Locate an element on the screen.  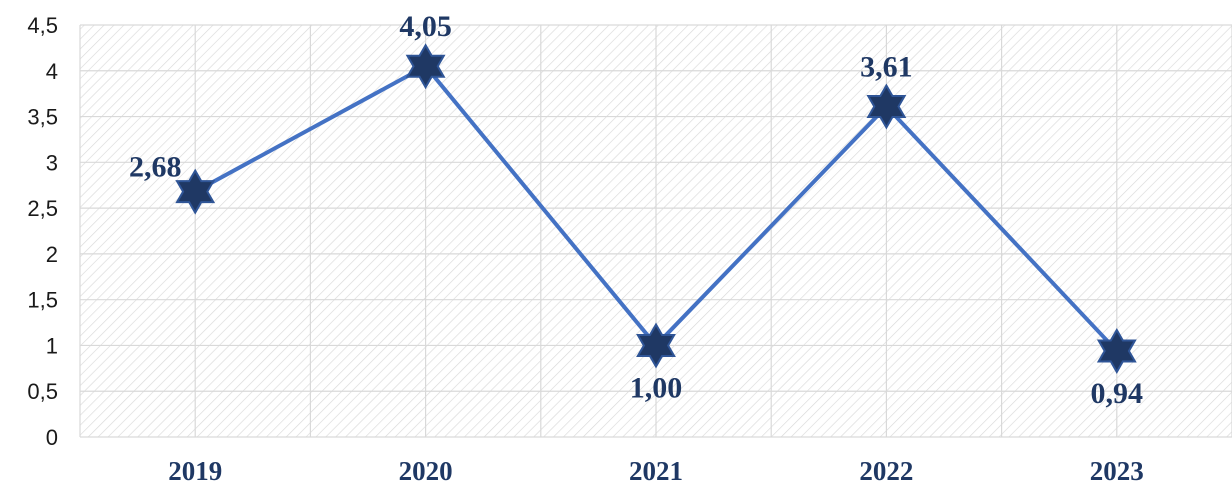
y-tick-label: 2 is located at coordinates (52, 254).